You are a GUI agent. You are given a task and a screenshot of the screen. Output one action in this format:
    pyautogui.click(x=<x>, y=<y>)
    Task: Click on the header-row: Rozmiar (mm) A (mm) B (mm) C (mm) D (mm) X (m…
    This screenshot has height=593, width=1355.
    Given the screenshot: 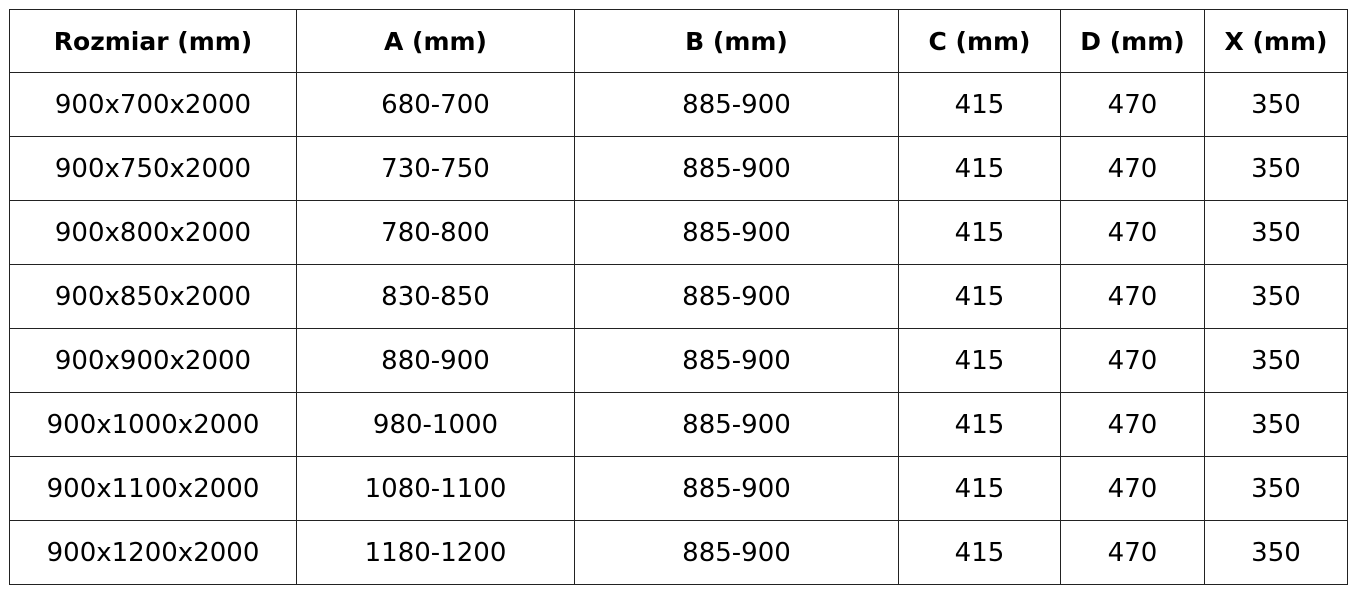 What is the action you would take?
    pyautogui.click(x=678, y=41)
    